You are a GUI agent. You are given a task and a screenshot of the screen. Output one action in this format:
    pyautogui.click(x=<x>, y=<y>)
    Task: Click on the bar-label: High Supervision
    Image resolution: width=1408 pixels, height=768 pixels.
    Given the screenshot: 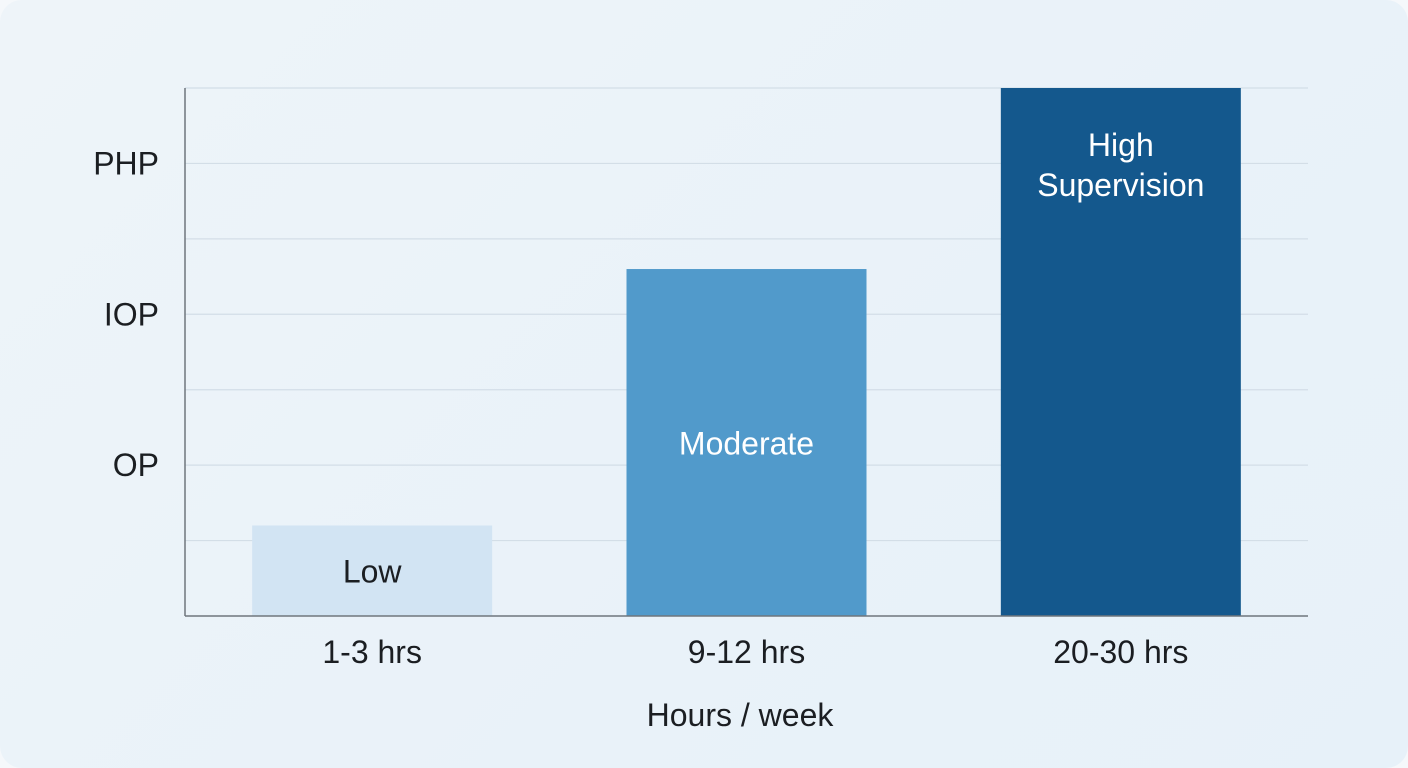 What is the action you would take?
    pyautogui.click(x=1120, y=165)
    